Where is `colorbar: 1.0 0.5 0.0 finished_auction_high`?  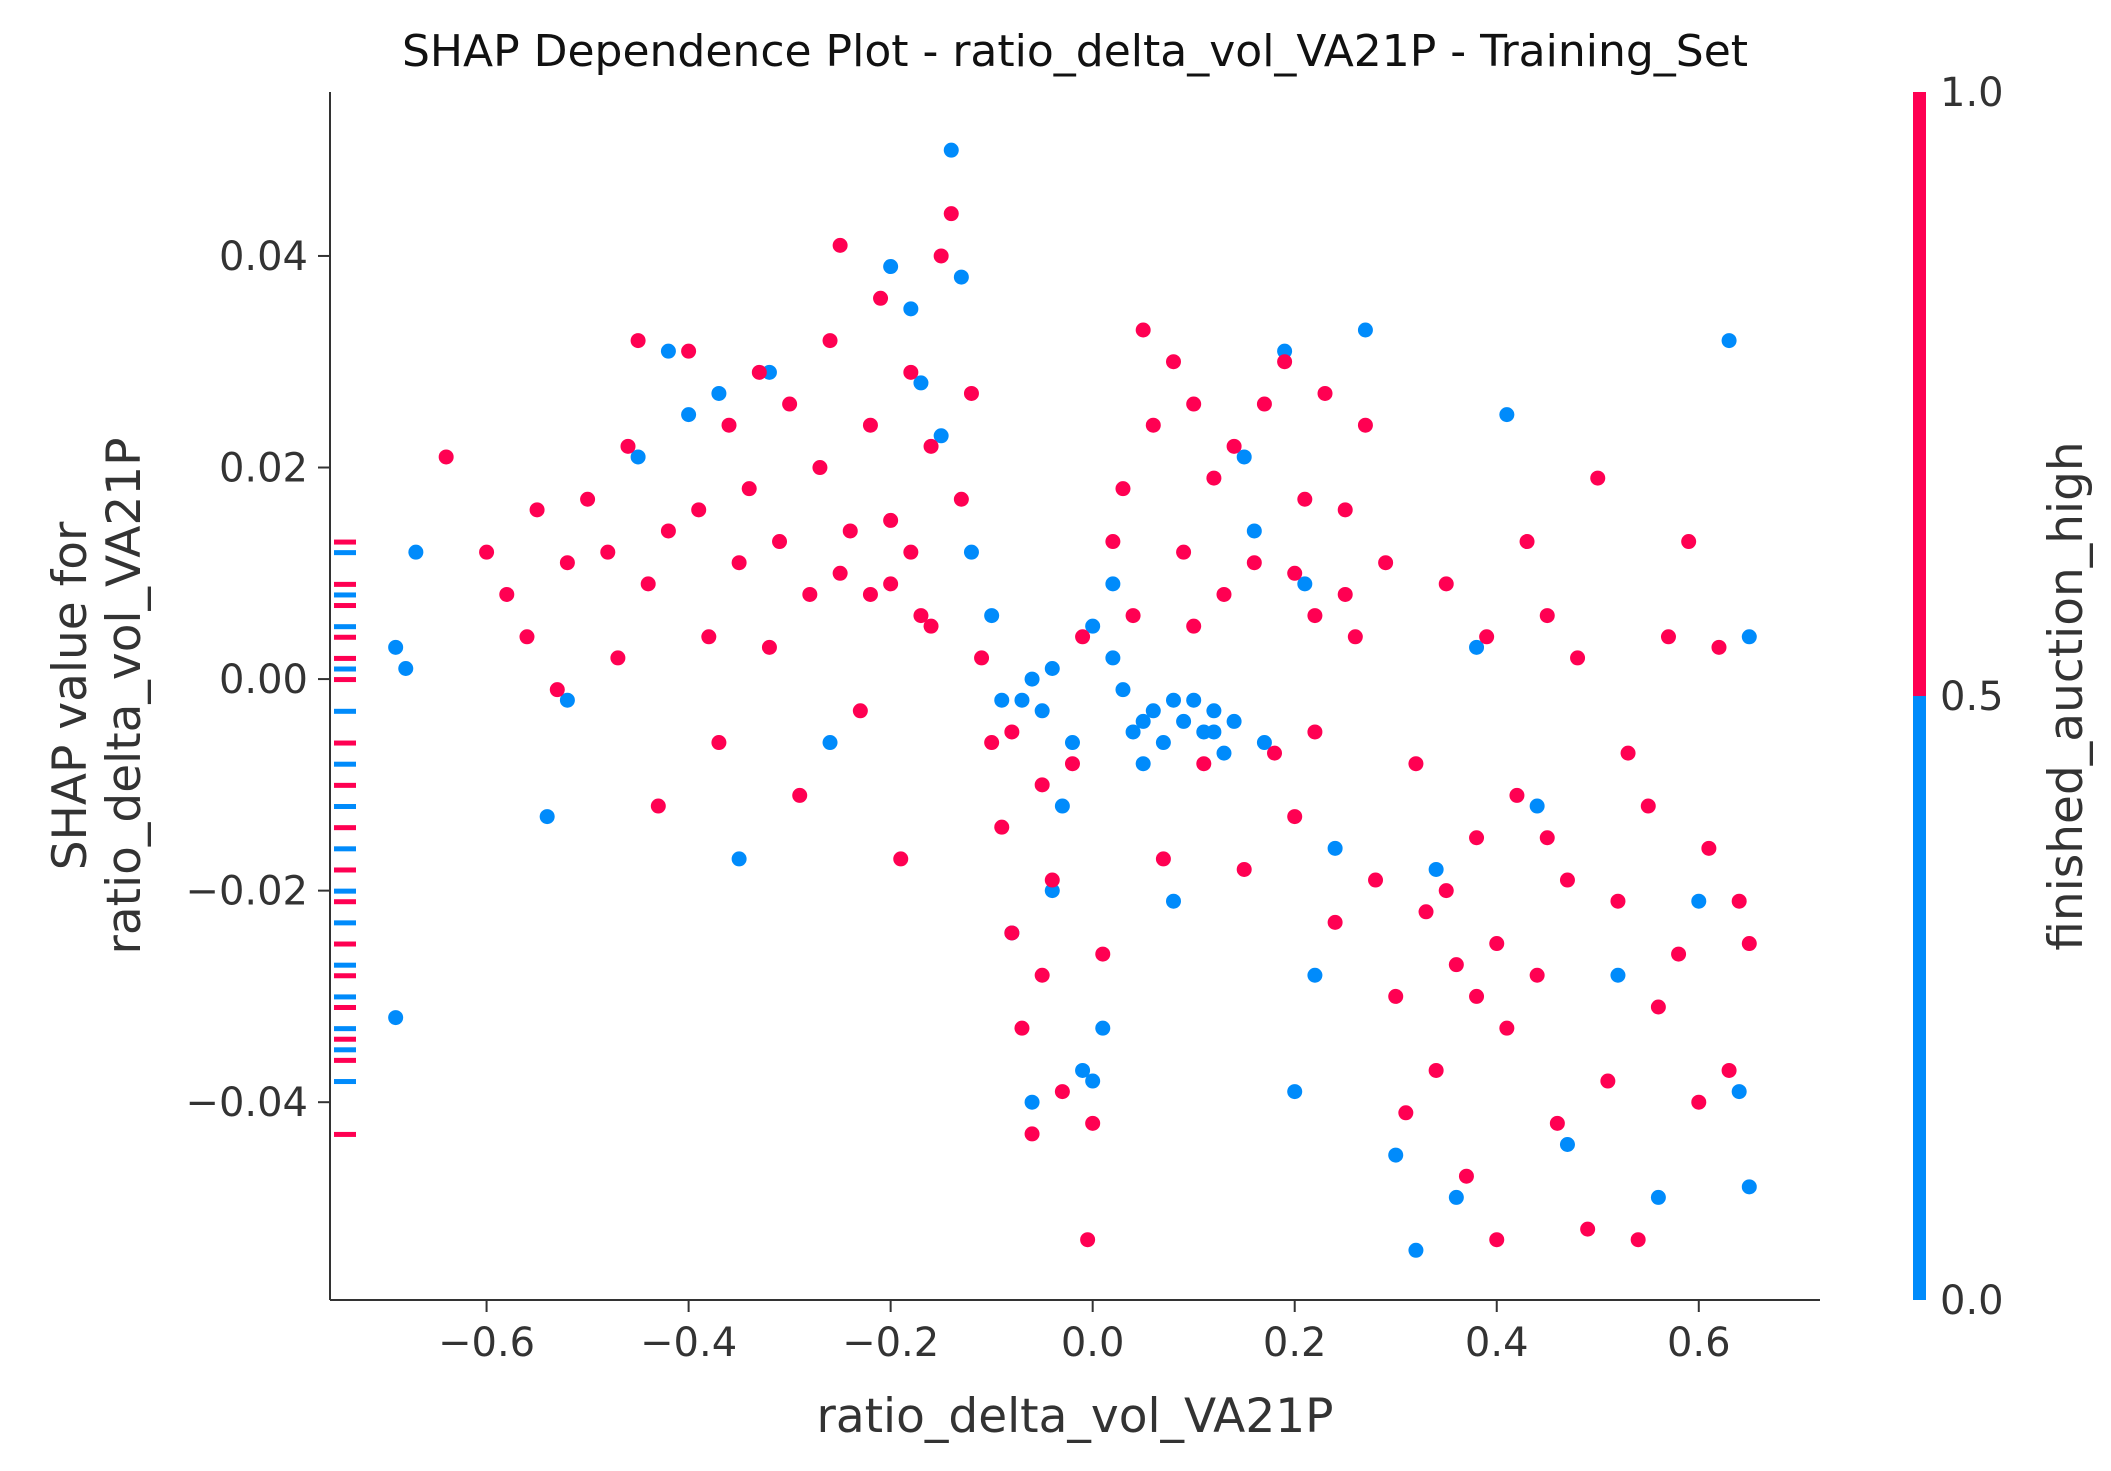
colorbar: 1.0 0.5 0.0 finished_auction_high is located at coordinates (2003, 697).